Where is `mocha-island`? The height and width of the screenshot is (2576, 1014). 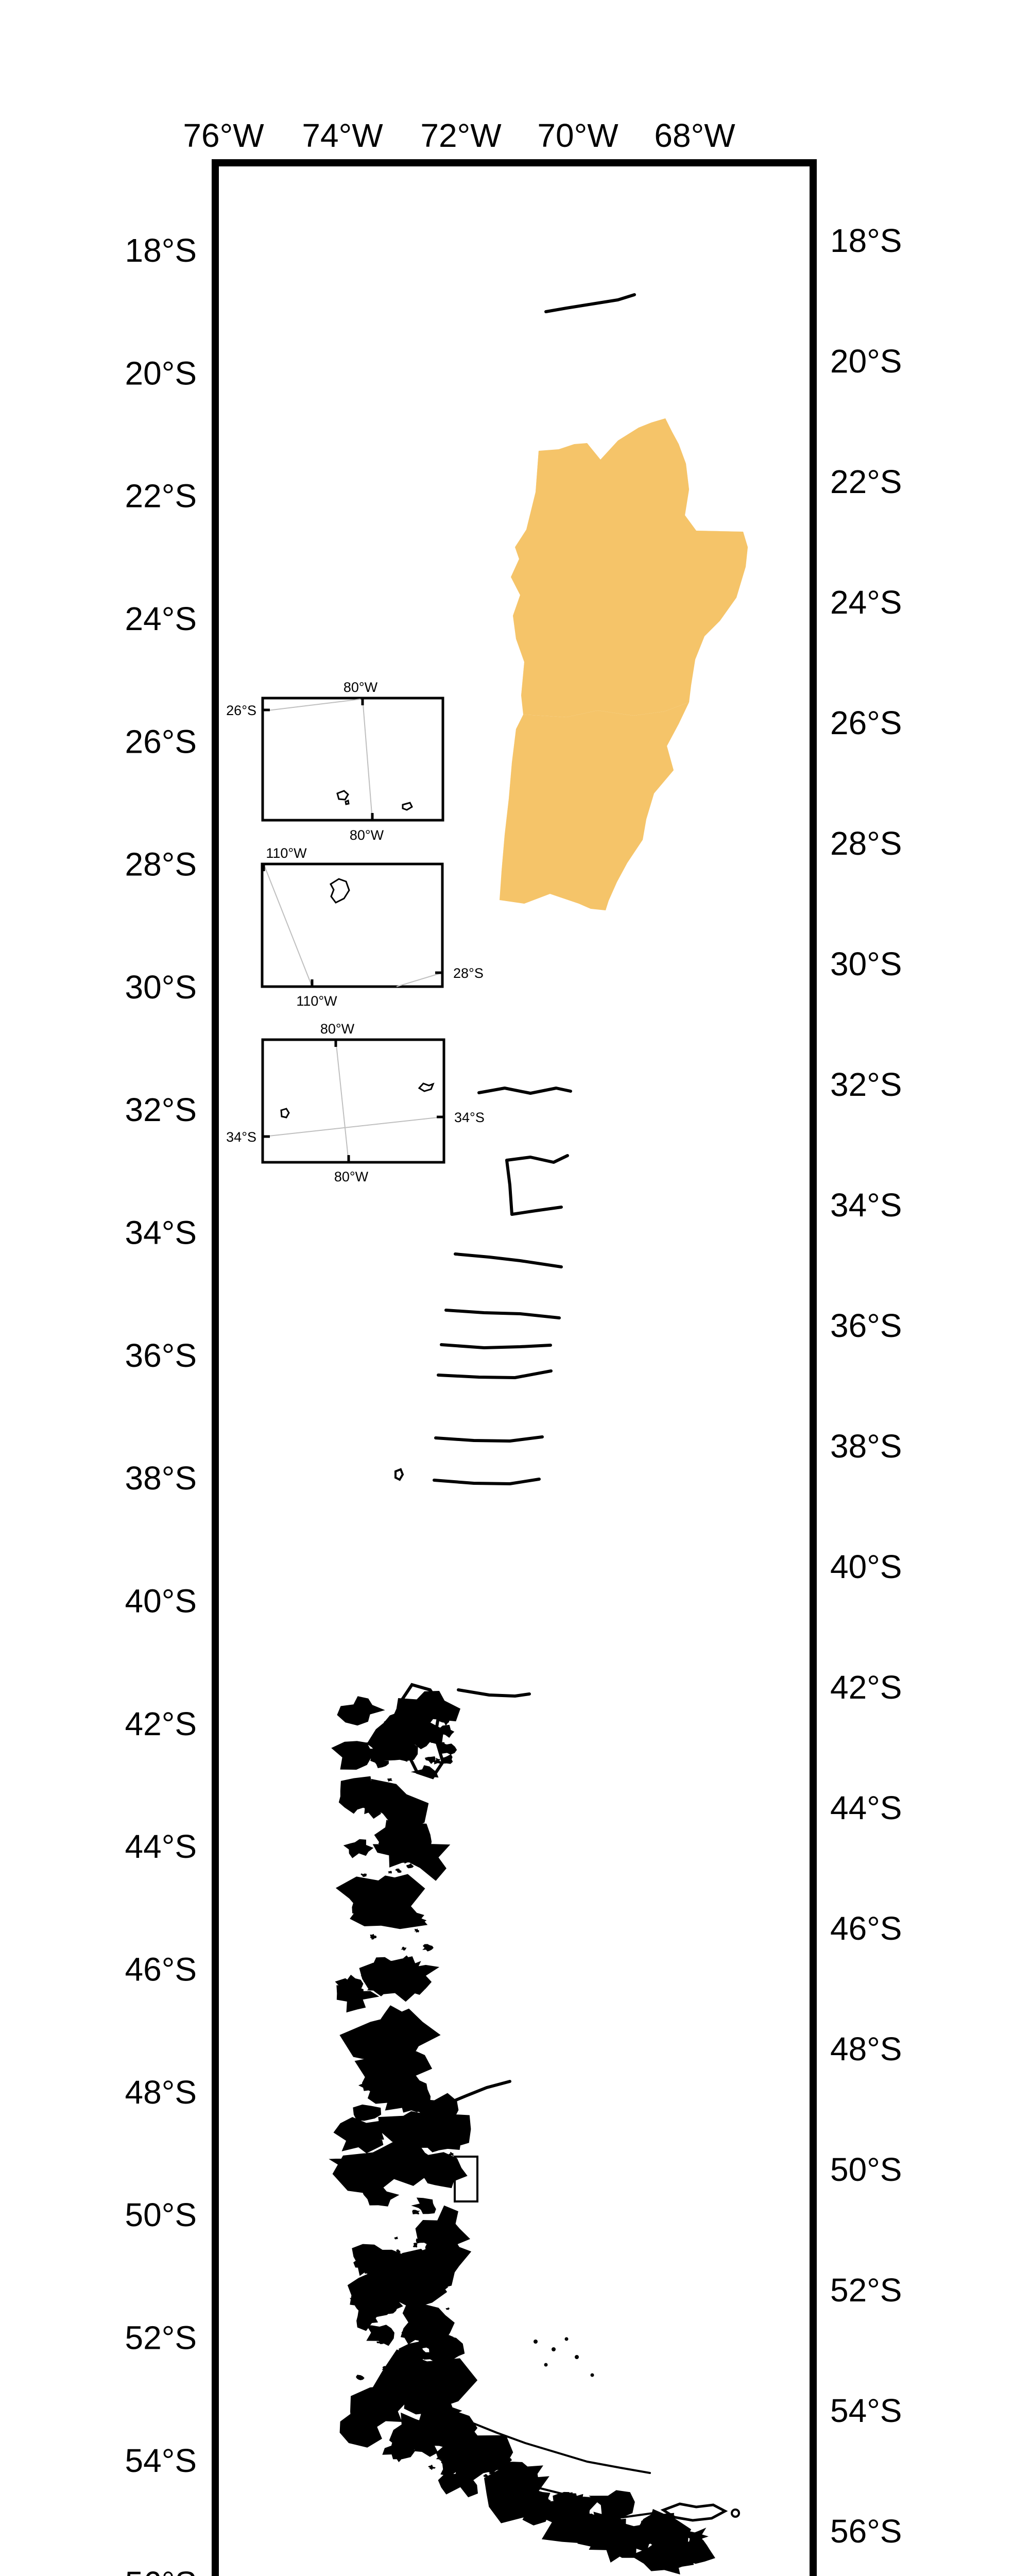
mocha-island is located at coordinates (399, 1474).